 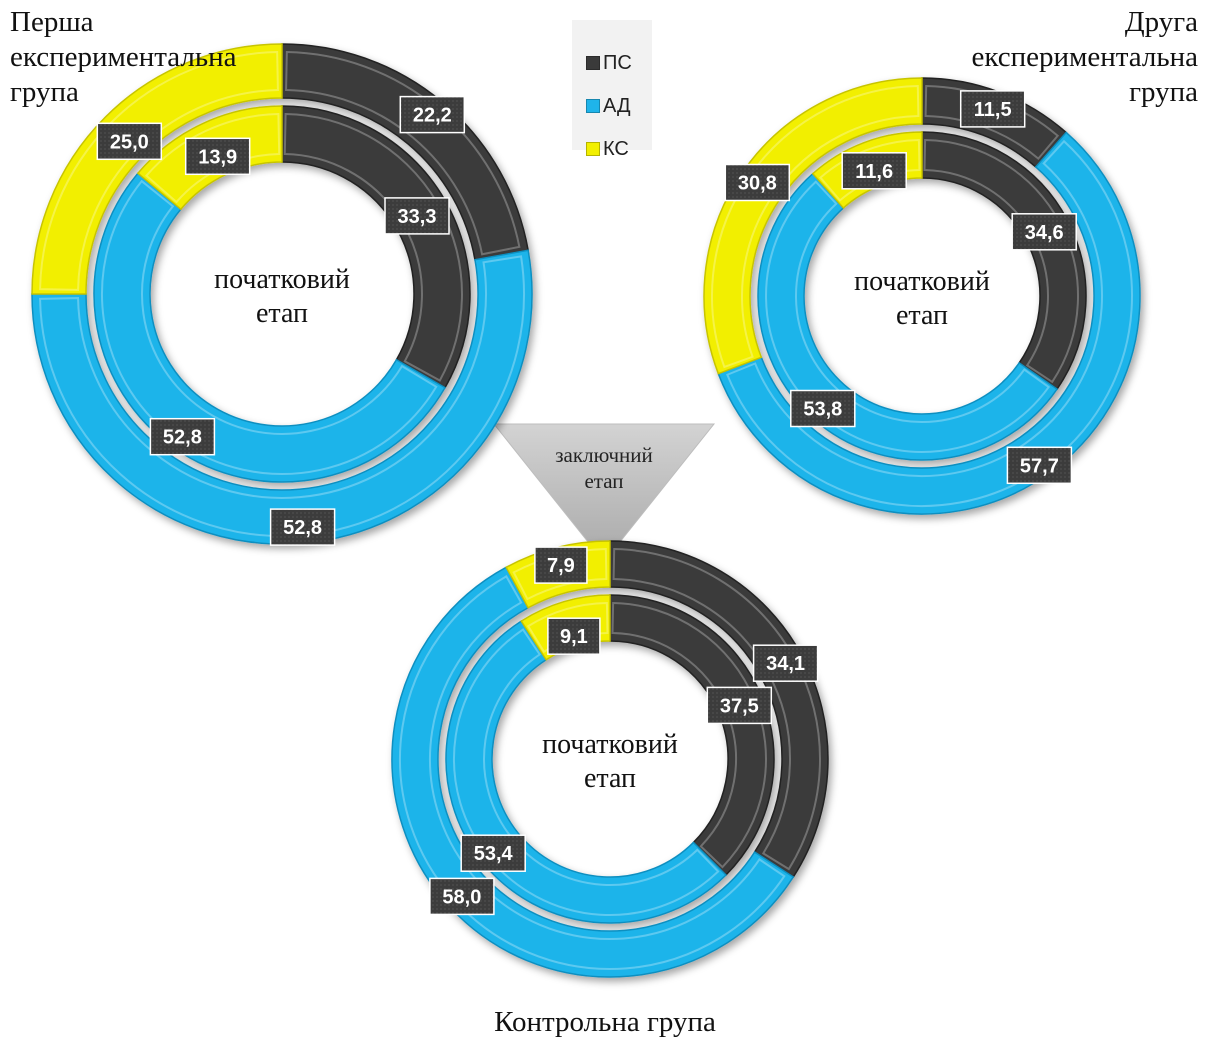 I want to click on control-group-inner-label-ad-box, so click(x=493, y=853).